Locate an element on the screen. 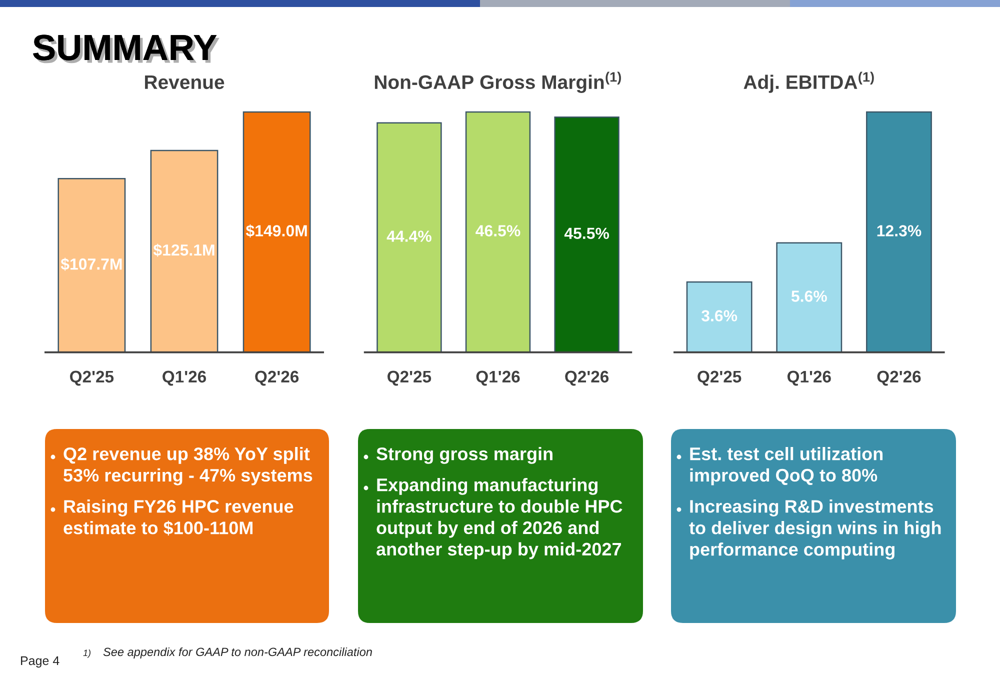  text: Strong gross margin is located at coordinates (464, 455).